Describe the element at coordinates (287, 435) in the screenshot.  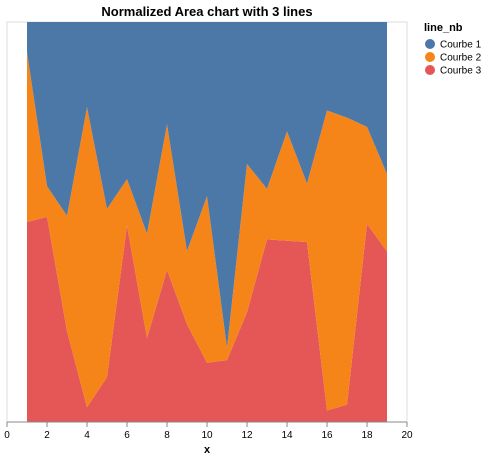
I see `x-tick-label: 14` at that location.